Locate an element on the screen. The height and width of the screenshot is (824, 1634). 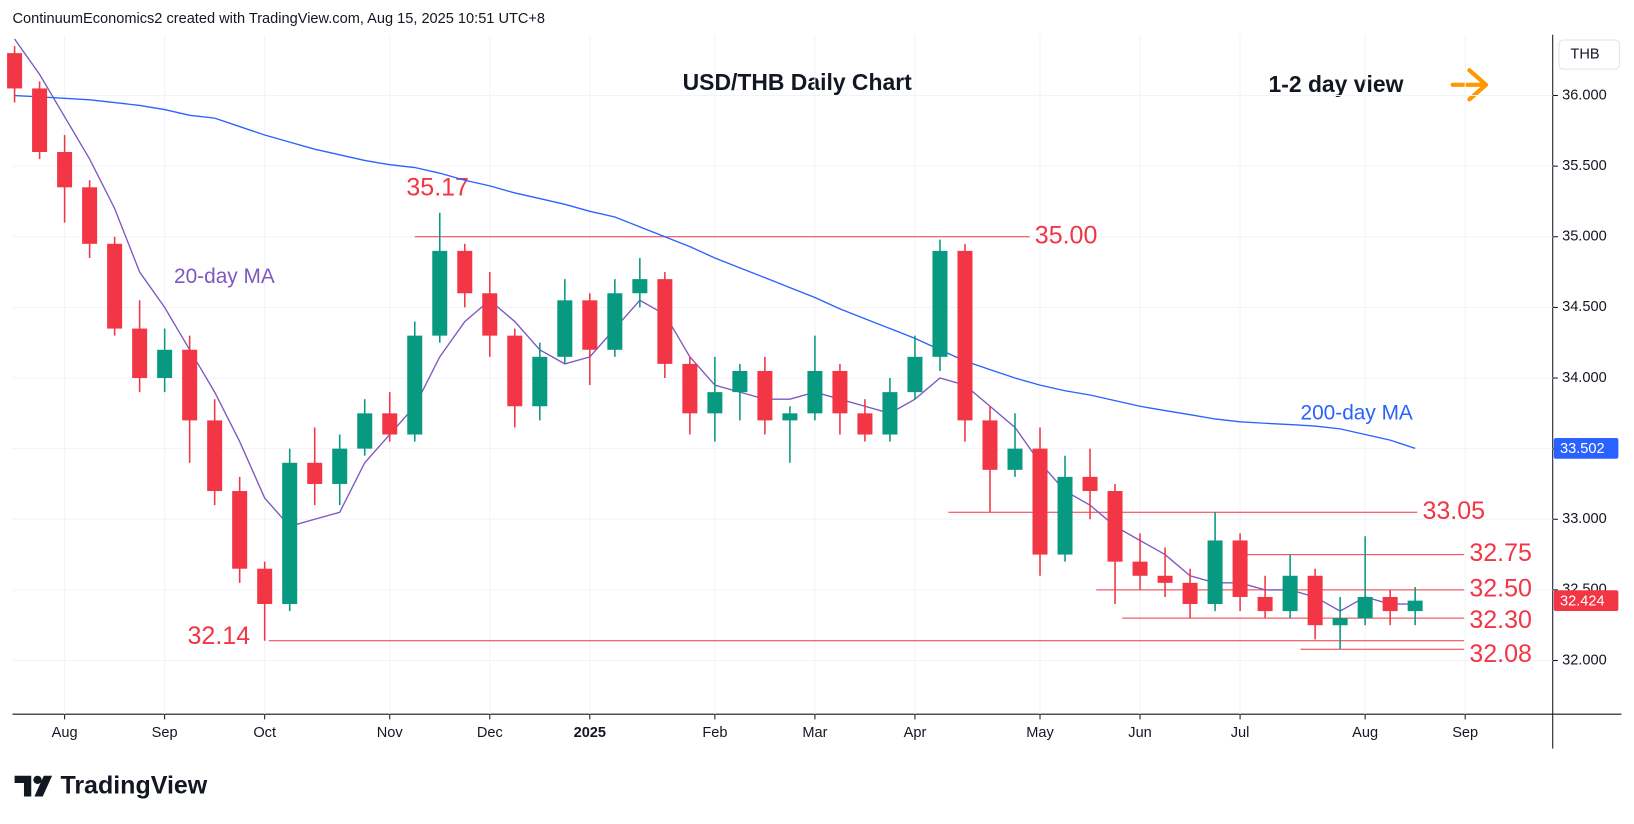
currency: THB is located at coordinates (1584, 54).